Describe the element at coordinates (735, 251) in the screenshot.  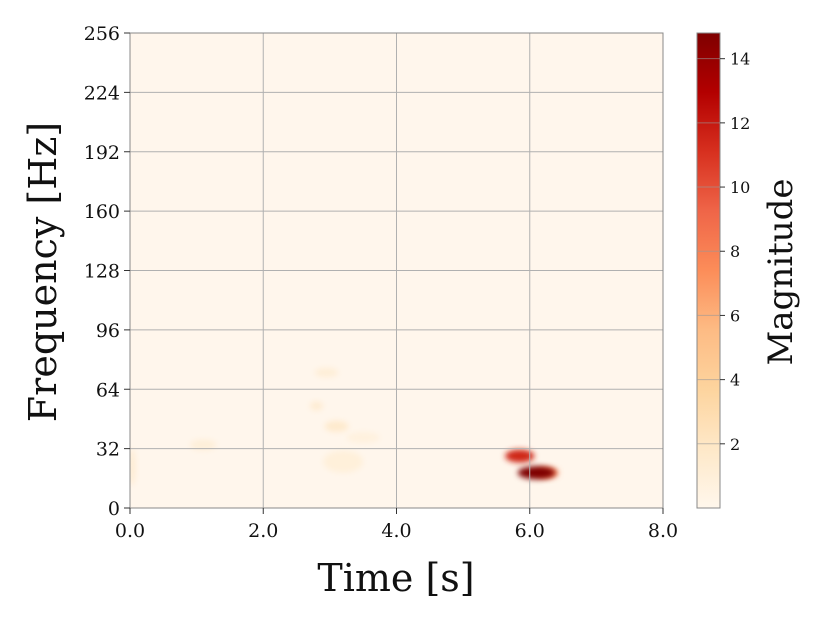
I see `colorbar-tick-label-3: 8` at that location.